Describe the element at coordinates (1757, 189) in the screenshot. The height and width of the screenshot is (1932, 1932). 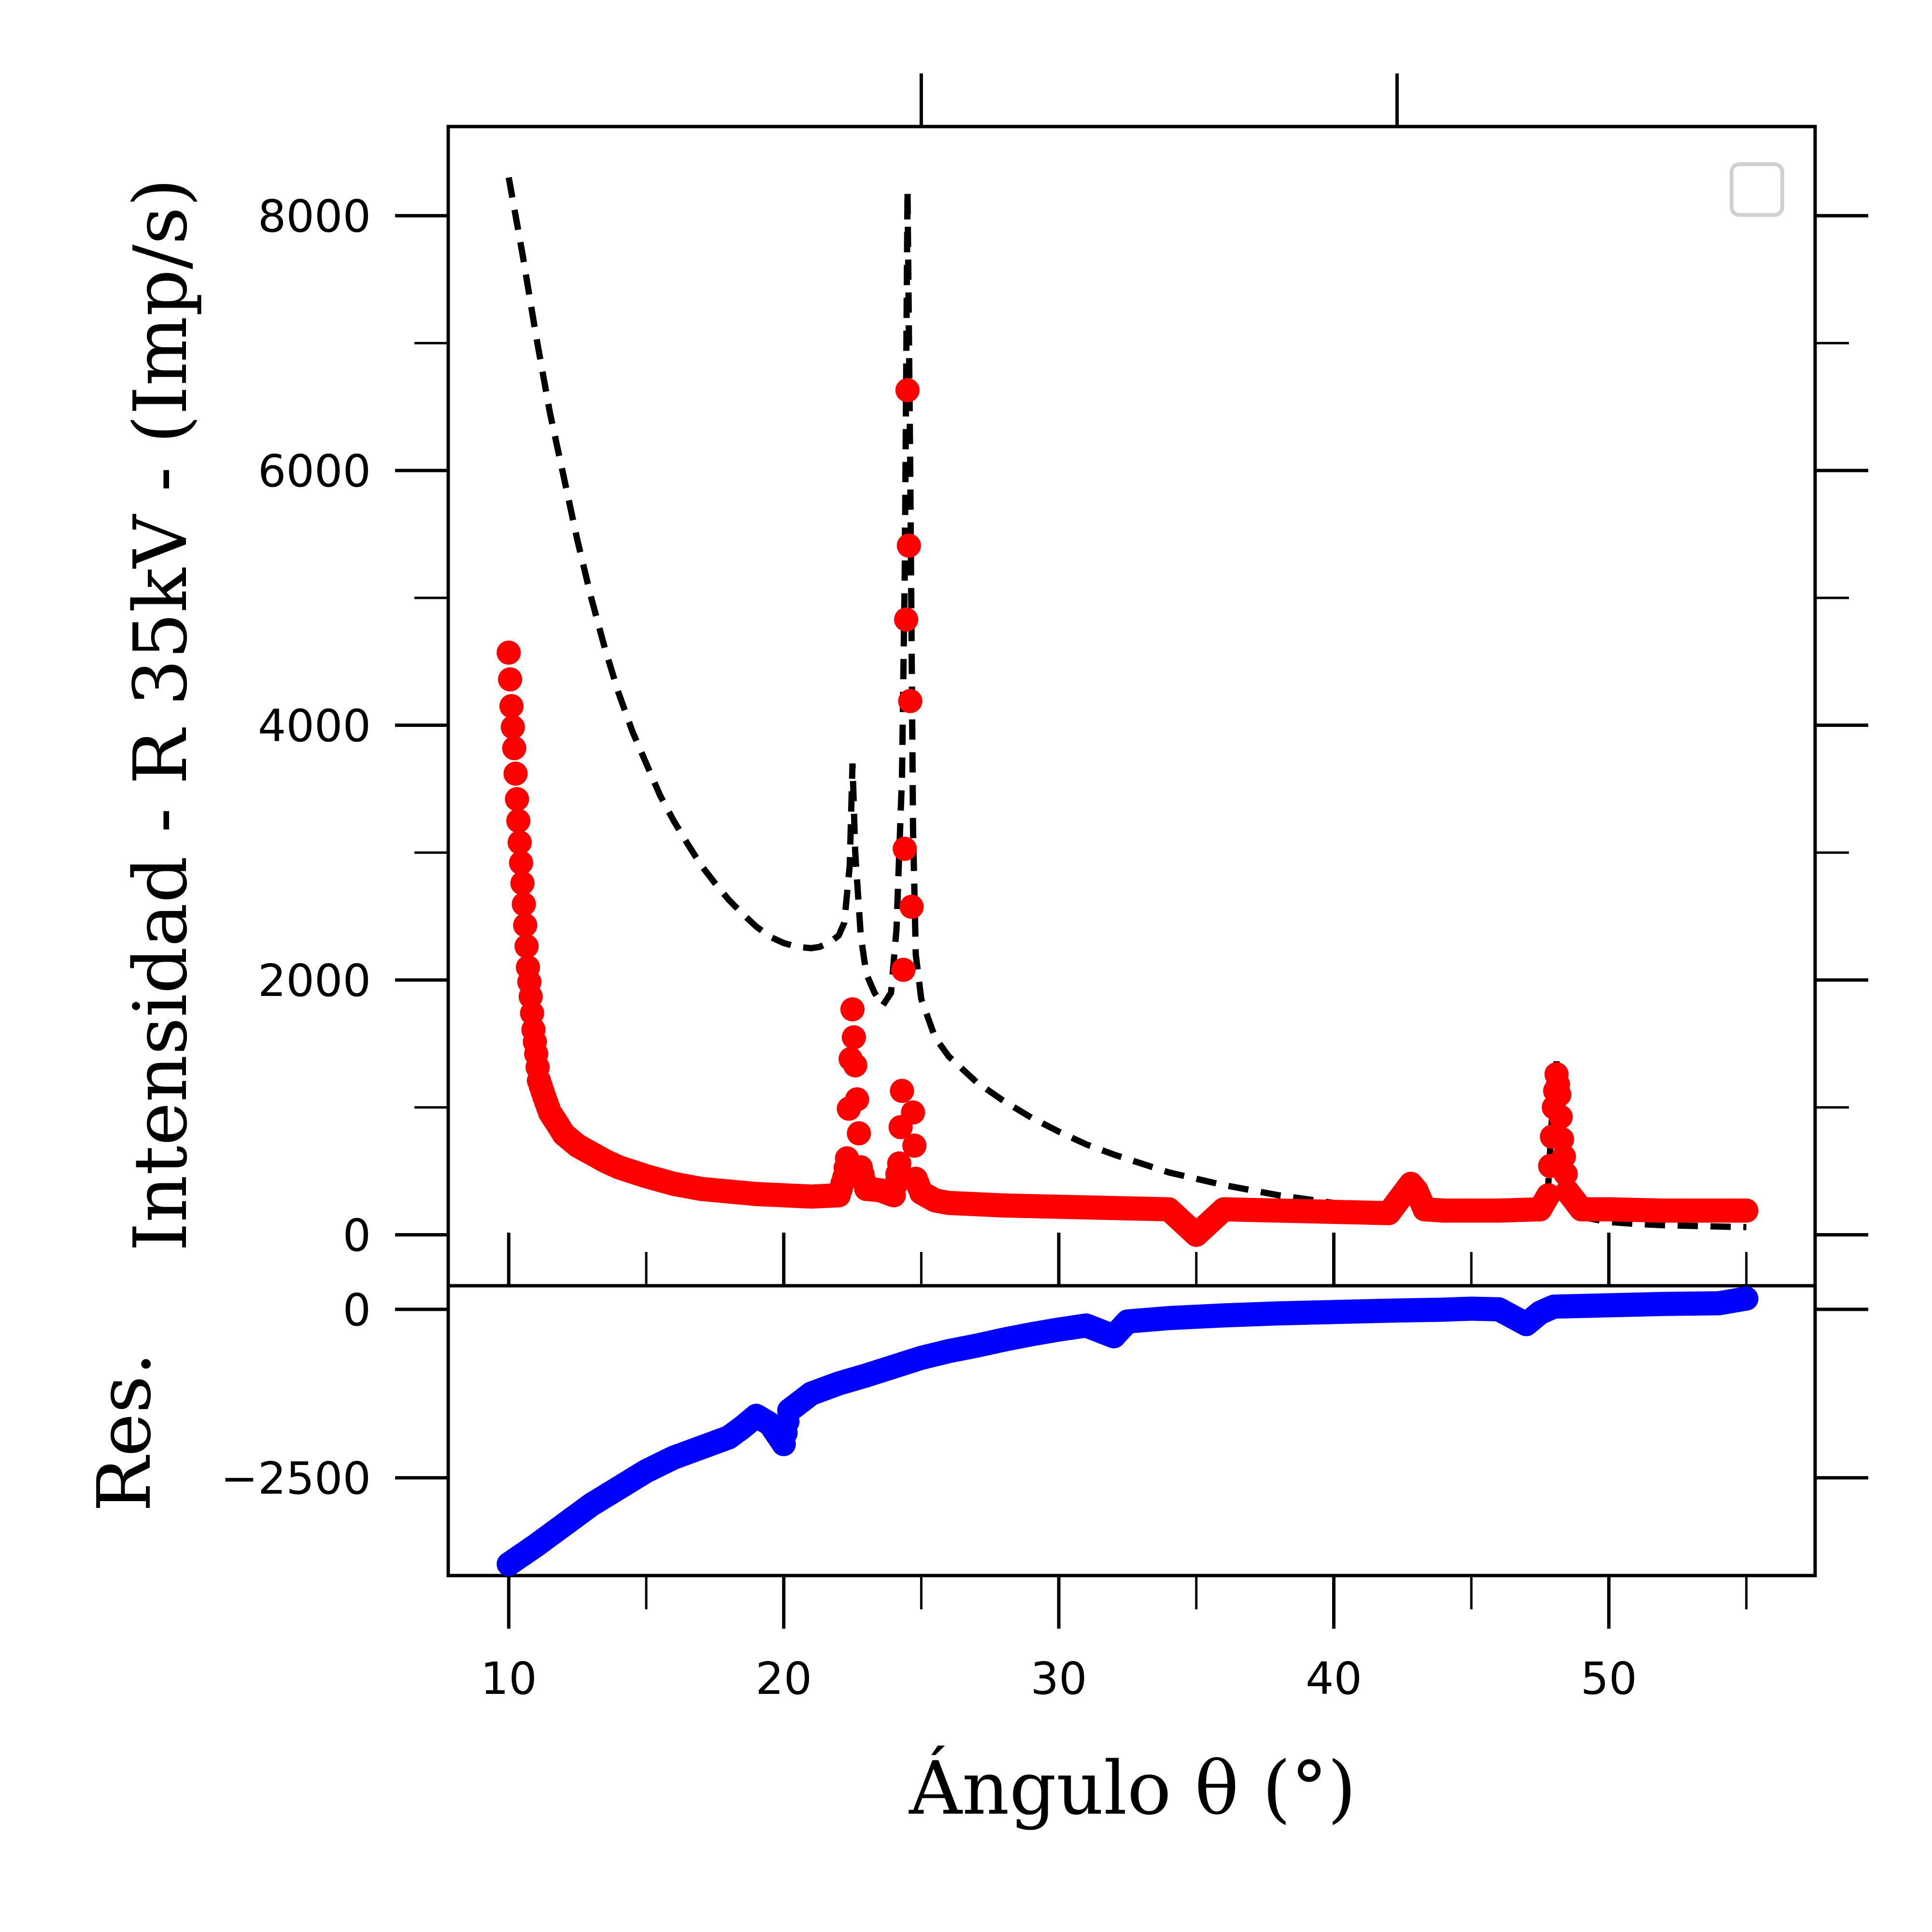
I see `legend-box` at that location.